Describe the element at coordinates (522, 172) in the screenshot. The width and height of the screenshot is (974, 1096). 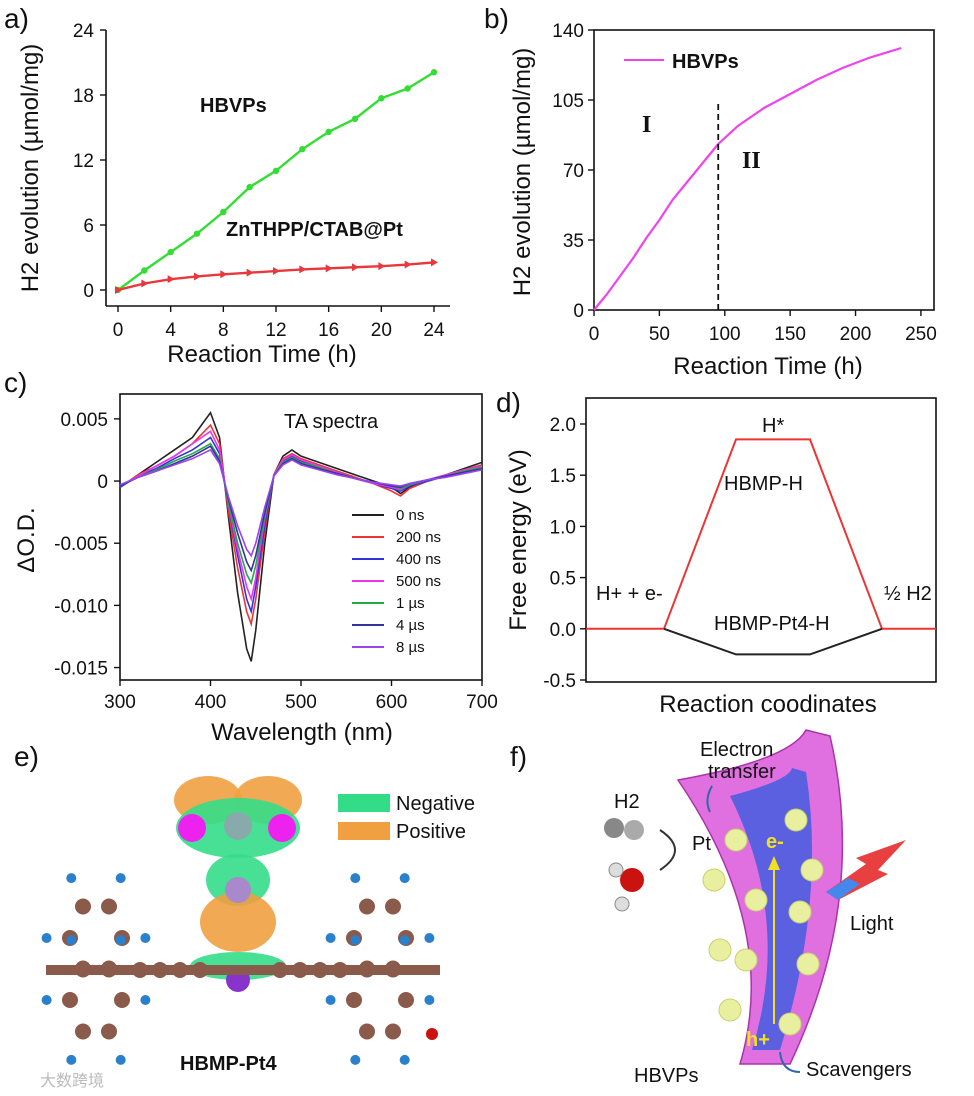
I see `chart-b-ylabel: H2 evolution (µmol/mg)` at that location.